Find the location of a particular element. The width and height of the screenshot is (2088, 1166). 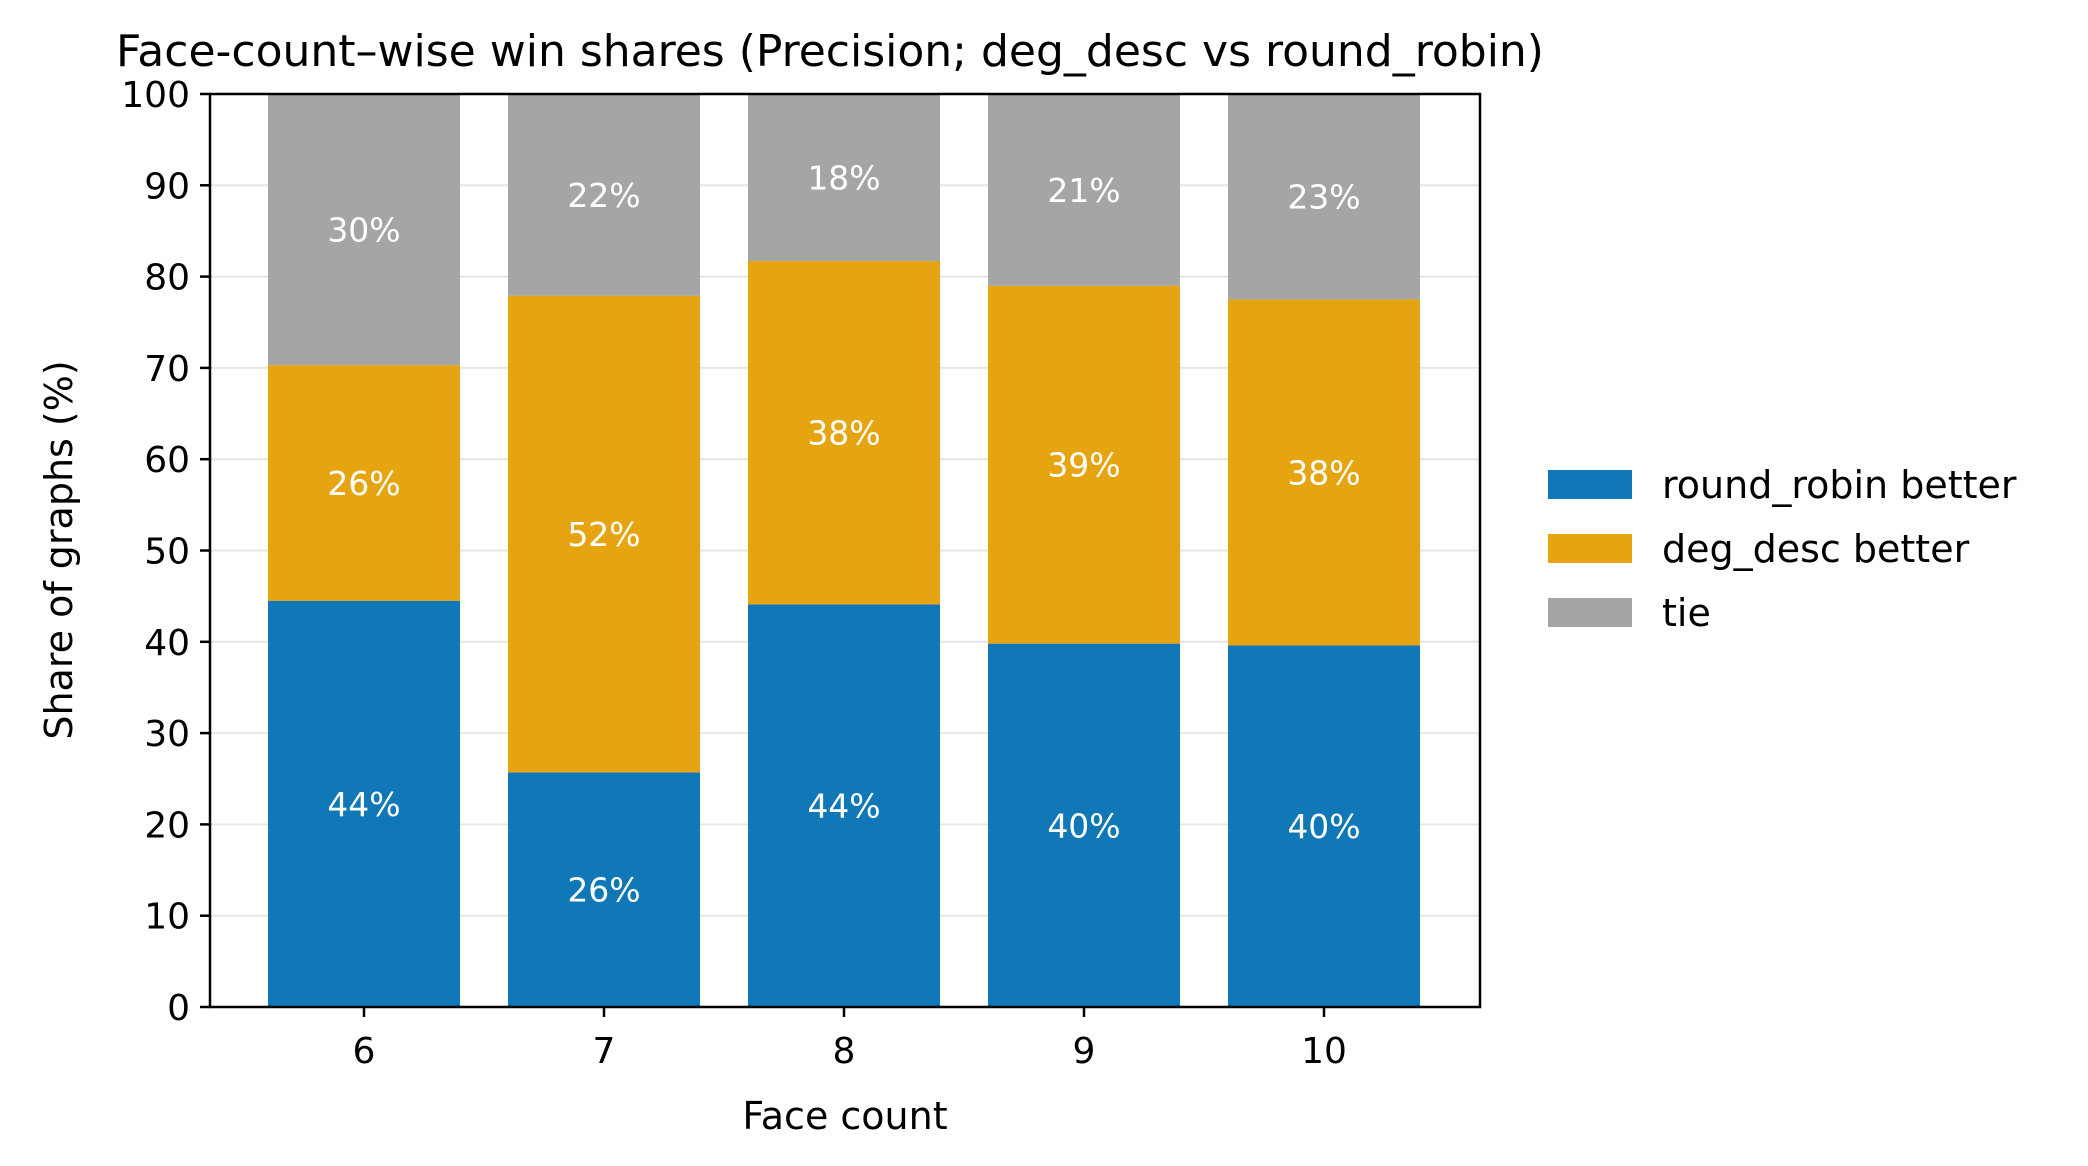

x-tick-label: 8 is located at coordinates (844, 1051).